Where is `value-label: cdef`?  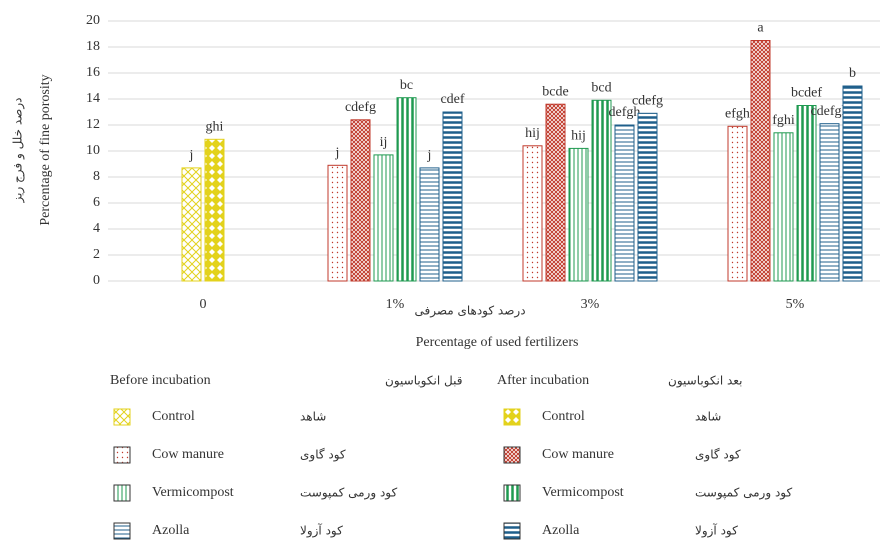 value-label: cdef is located at coordinates (452, 99).